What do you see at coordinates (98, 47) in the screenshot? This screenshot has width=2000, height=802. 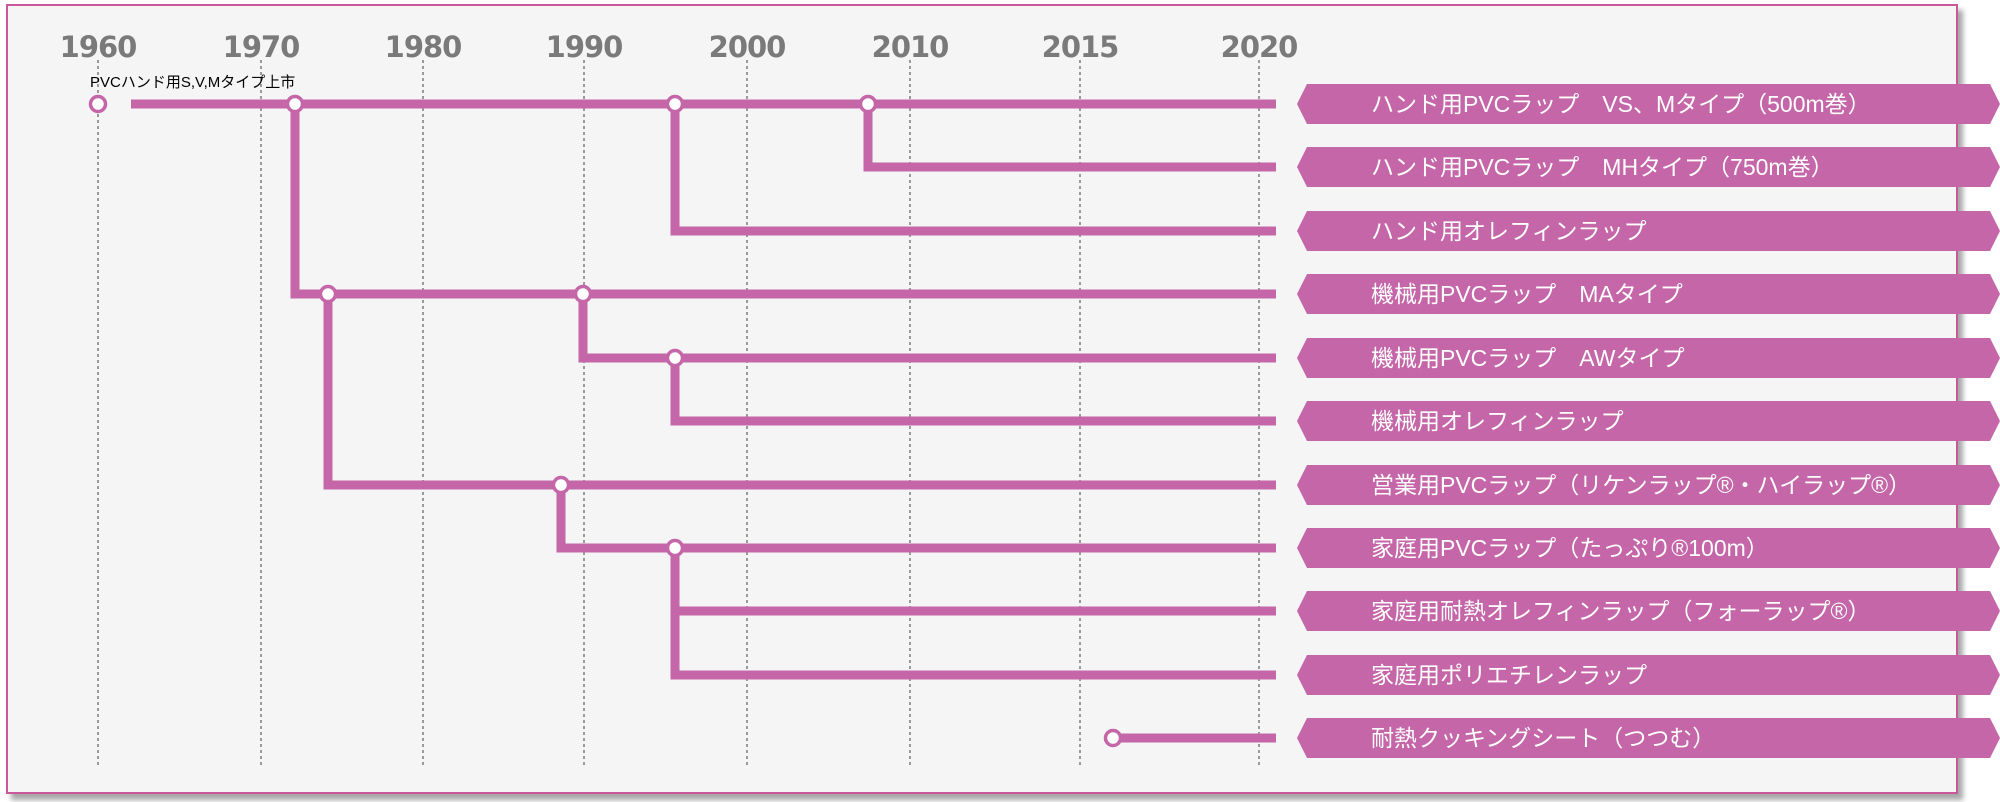 I see `year-label-1960: 1960` at bounding box center [98, 47].